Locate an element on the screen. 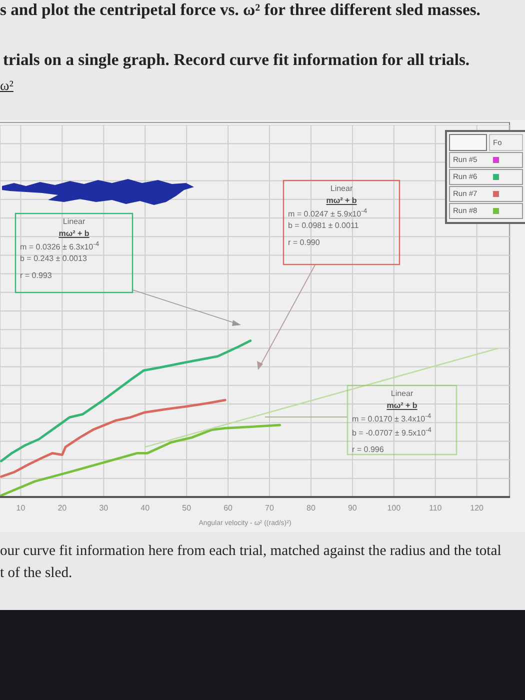  x-tick-label: 110 is located at coordinates (435, 508).